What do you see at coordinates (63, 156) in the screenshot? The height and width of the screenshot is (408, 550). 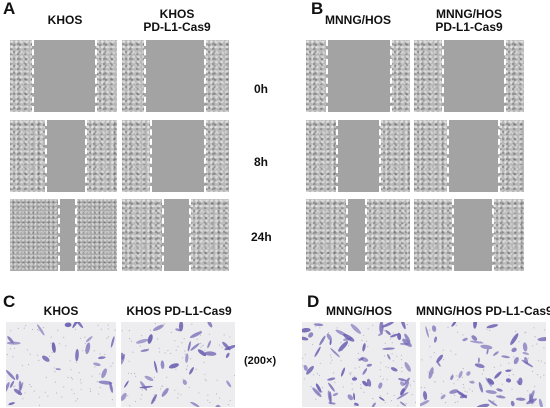 I see `scratch-image-khos-8h` at bounding box center [63, 156].